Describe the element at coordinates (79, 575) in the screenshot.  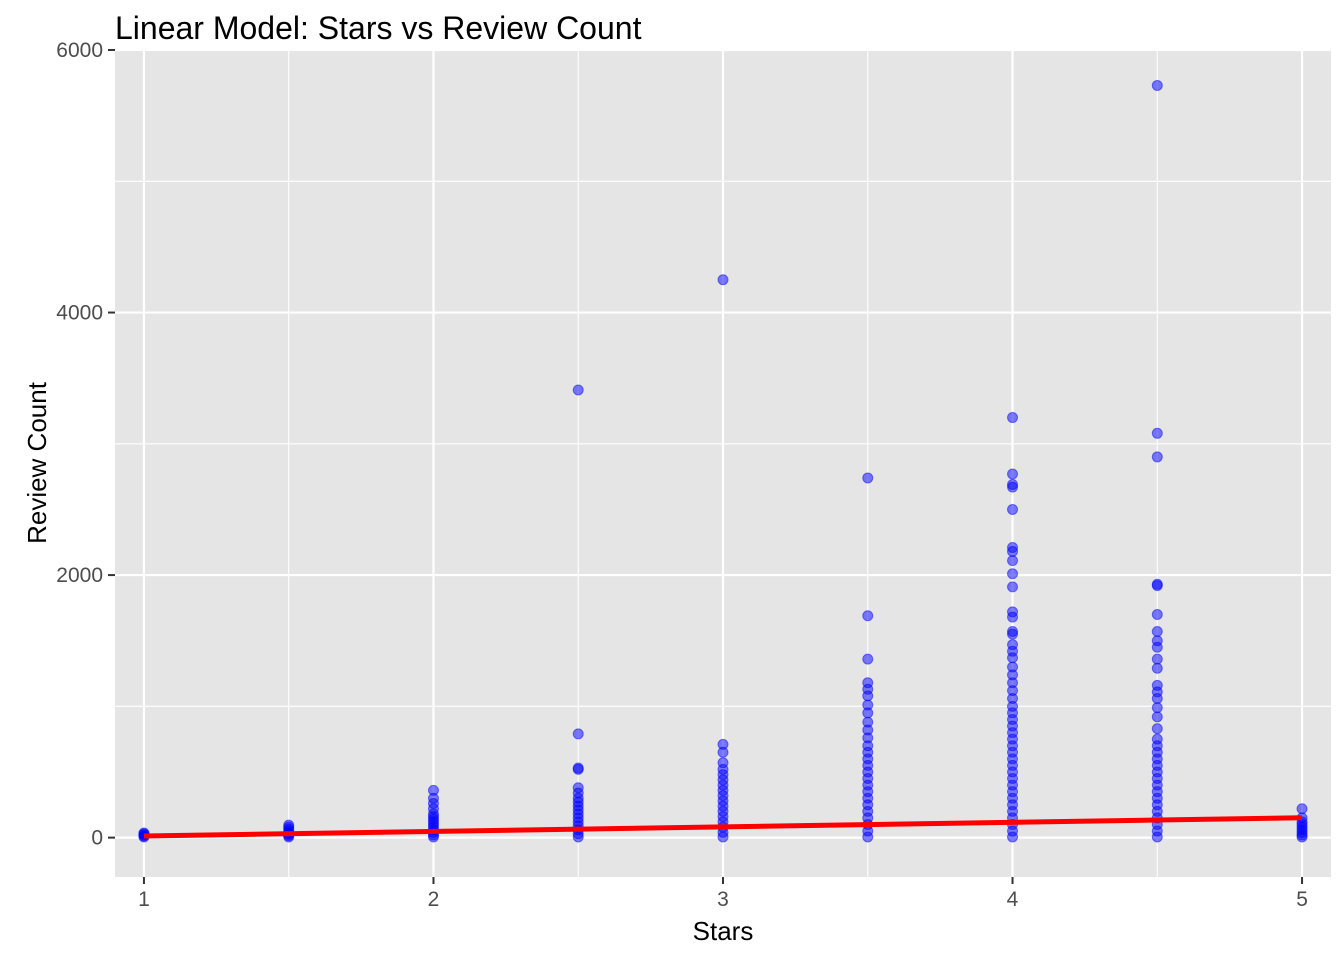
I see `y-tick-label: 2000` at that location.